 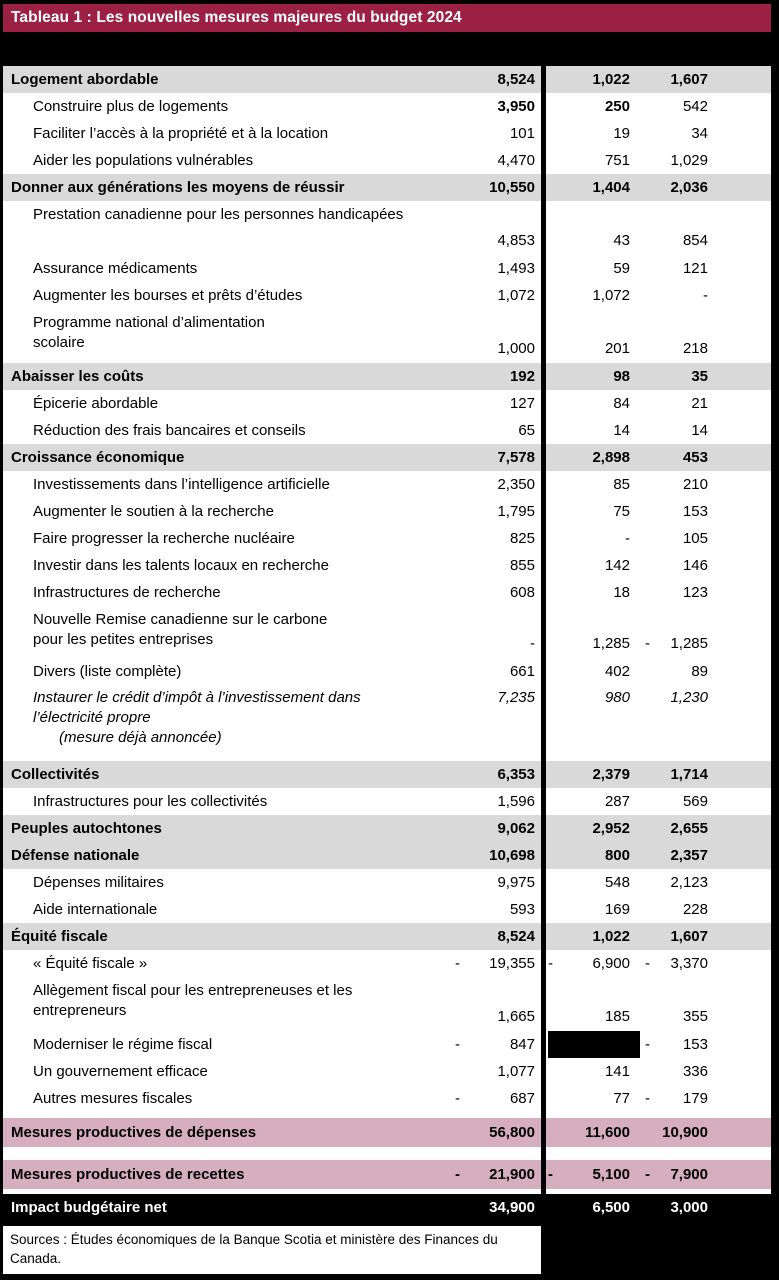 What do you see at coordinates (387, 1098) in the screenshot?
I see `item-row: Autres mesures fiscales -687 77-179` at bounding box center [387, 1098].